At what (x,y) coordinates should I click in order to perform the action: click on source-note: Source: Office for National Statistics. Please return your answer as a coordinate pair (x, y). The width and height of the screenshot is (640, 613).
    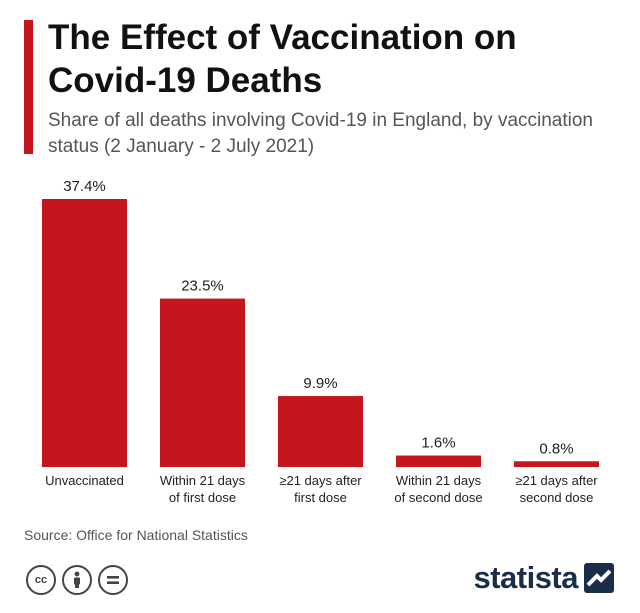
    Looking at the image, I should click on (136, 535).